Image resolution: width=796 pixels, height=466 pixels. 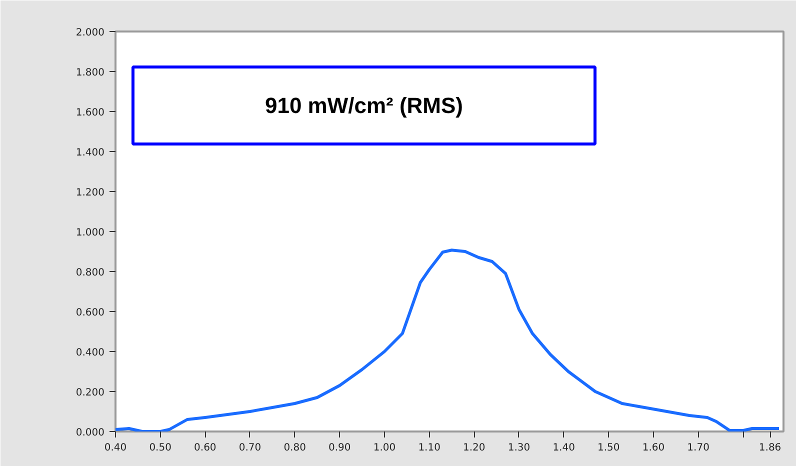 What do you see at coordinates (698, 448) in the screenshot?
I see `x-tick-label: 1.70` at bounding box center [698, 448].